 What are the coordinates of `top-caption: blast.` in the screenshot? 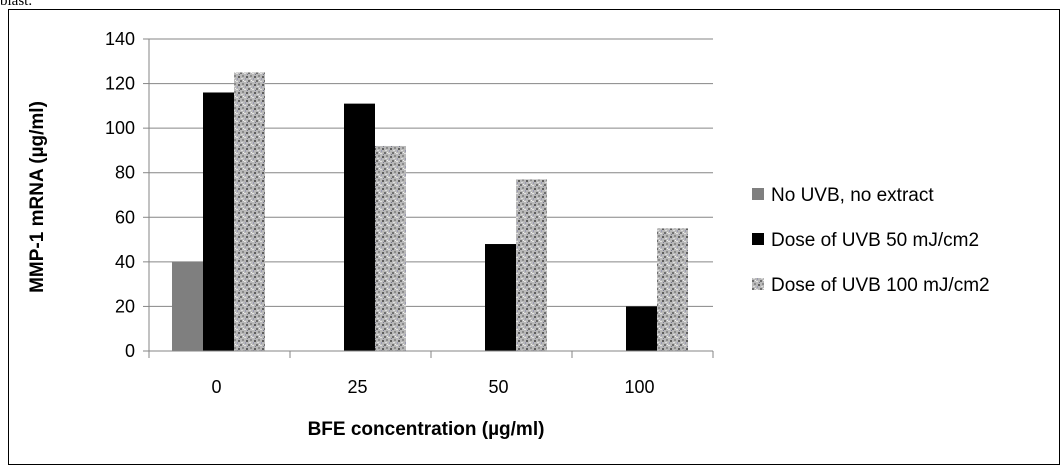 It's located at (16, 4).